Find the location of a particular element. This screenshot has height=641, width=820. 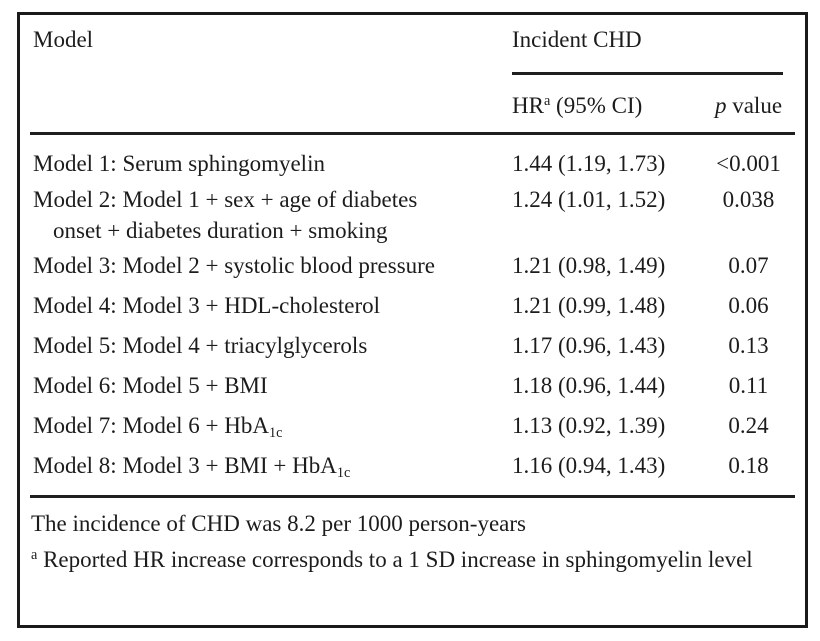

model-cell-wrap-line: onset + diabetes duration + smoking is located at coordinates (220, 230).